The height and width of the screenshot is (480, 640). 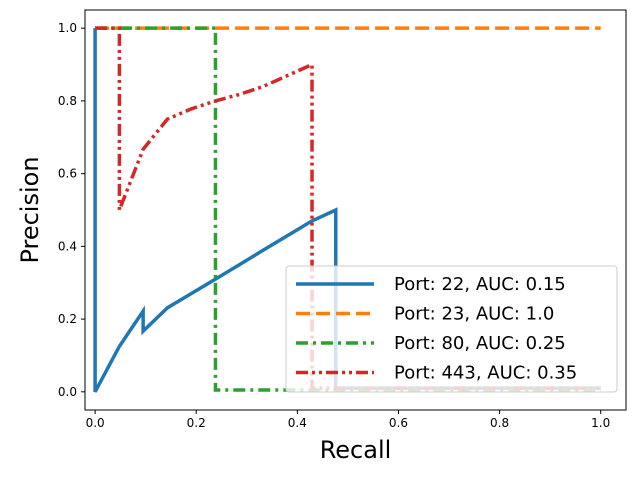 I want to click on x-axis-label: Recall, so click(x=356, y=450).